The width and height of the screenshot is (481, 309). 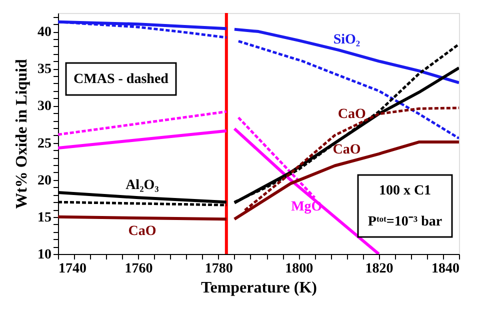 I want to click on y-tick-label: 10, so click(x=45, y=255).